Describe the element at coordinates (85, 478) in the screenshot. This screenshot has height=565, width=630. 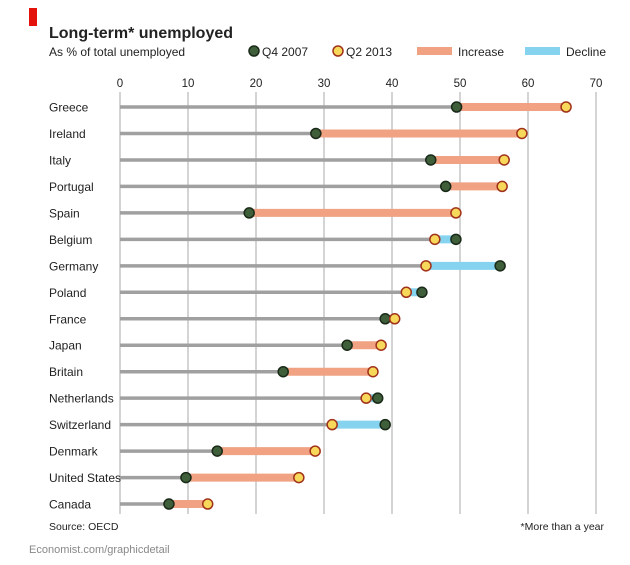
I see `category-label: United States` at that location.